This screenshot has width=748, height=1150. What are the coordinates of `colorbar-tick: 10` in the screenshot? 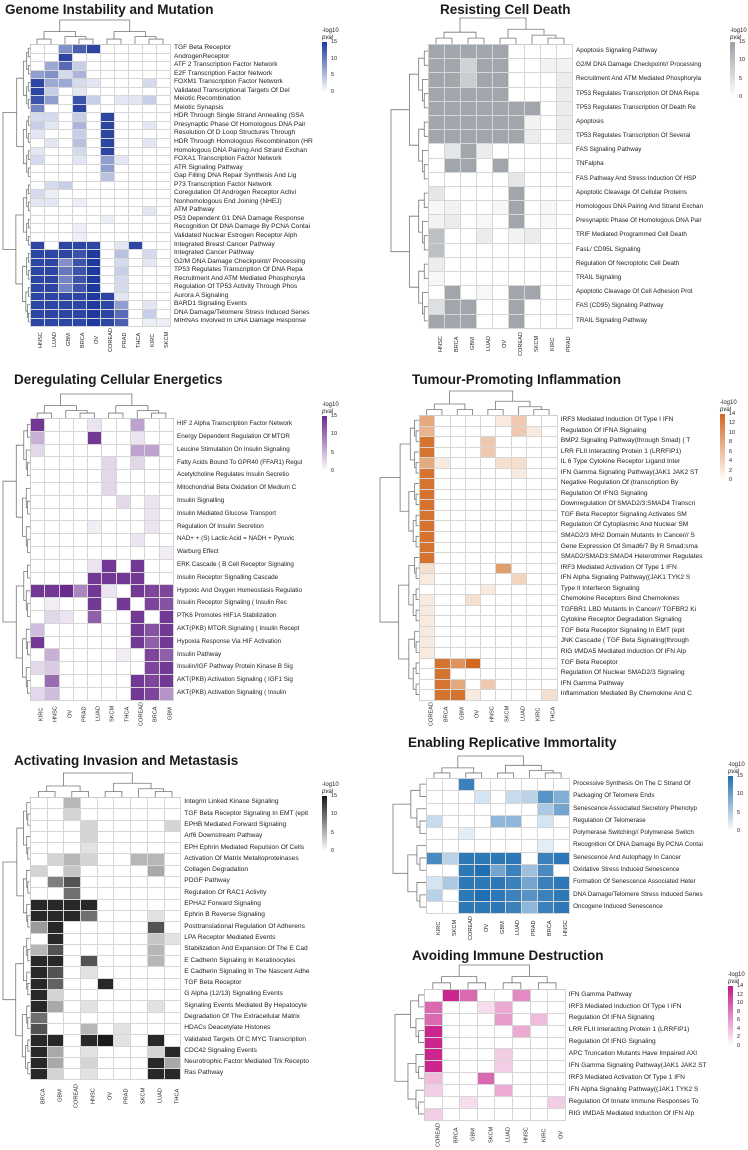 It's located at (334, 58).